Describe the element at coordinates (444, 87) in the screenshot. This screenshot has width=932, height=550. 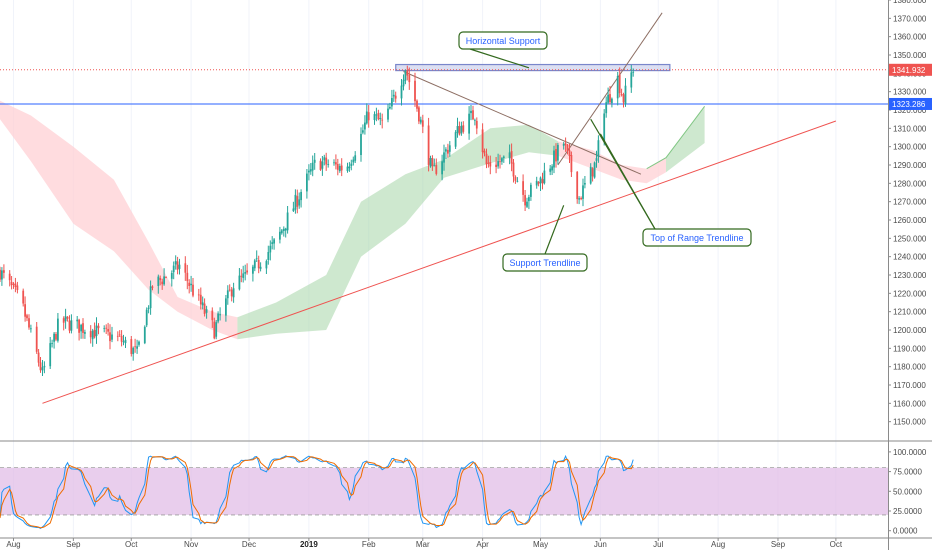
I see `price-lines` at that location.